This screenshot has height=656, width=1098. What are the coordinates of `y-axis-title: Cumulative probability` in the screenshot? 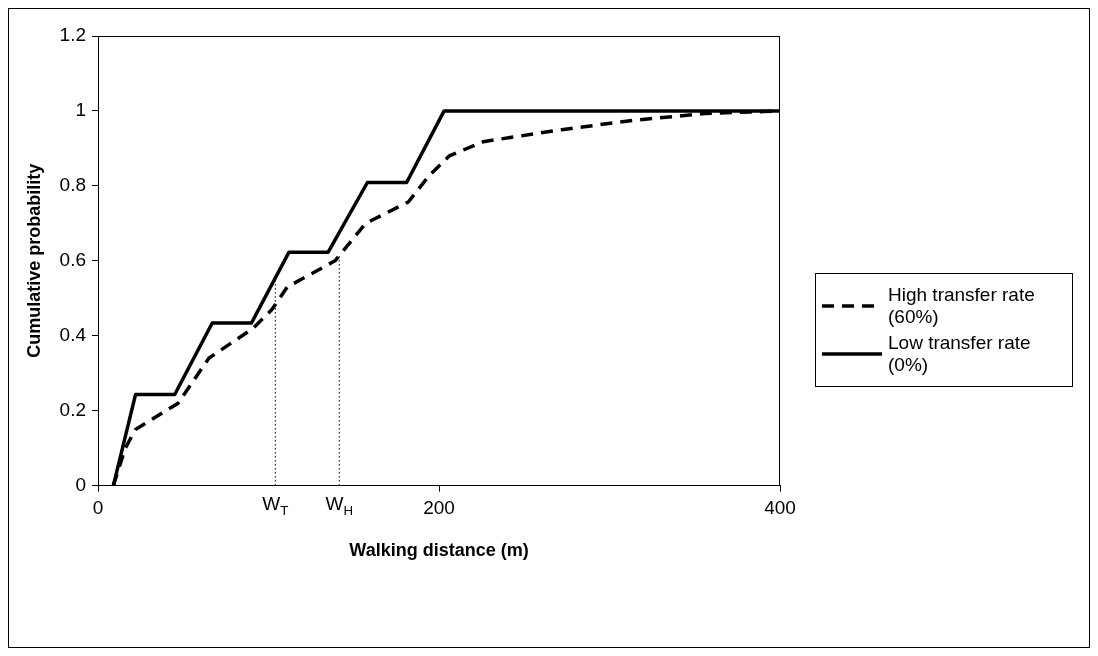 It's located at (33, 260).